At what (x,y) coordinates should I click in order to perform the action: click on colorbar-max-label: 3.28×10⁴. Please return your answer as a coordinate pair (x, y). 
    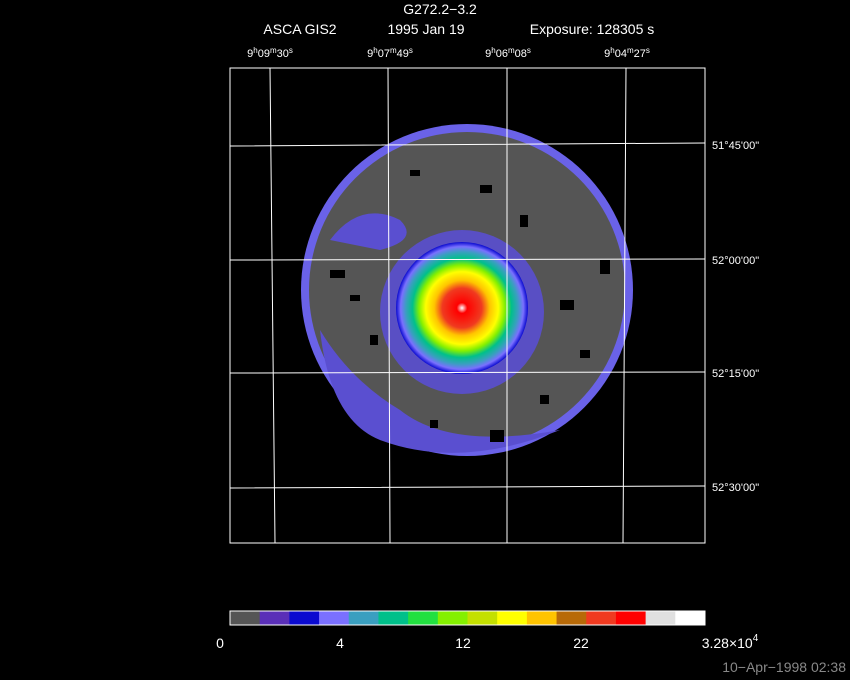
    Looking at the image, I should click on (730, 642).